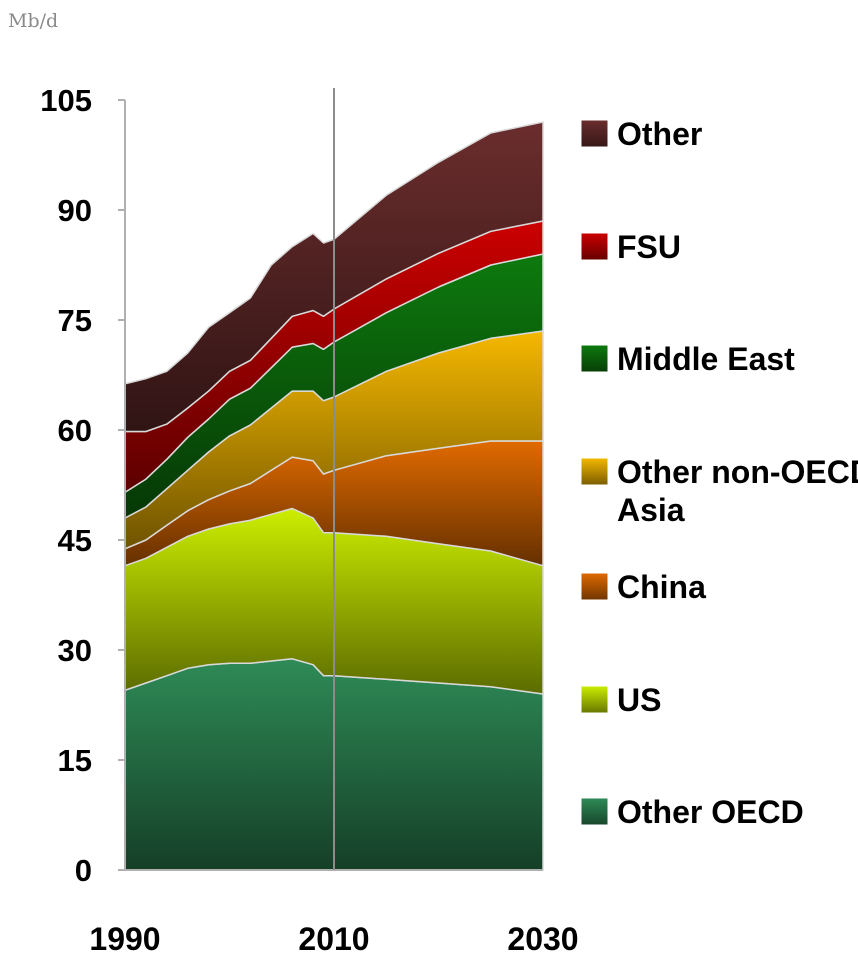 Image resolution: width=858 pixels, height=958 pixels. What do you see at coordinates (33, 21) in the screenshot?
I see `unit-label: Mb/d` at bounding box center [33, 21].